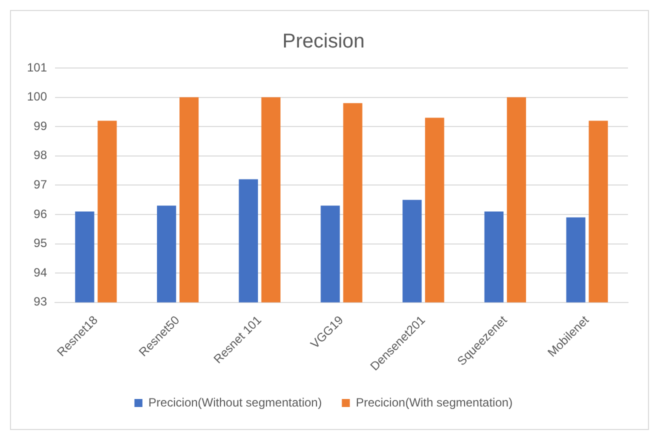  Describe the element at coordinates (37, 67) in the screenshot. I see `y-tick-label: 101` at that location.